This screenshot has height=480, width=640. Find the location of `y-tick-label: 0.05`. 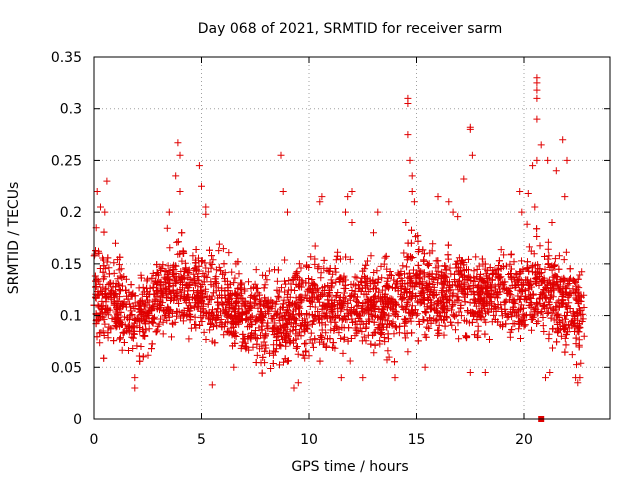

y-tick-label: 0.05 is located at coordinates (66, 368).